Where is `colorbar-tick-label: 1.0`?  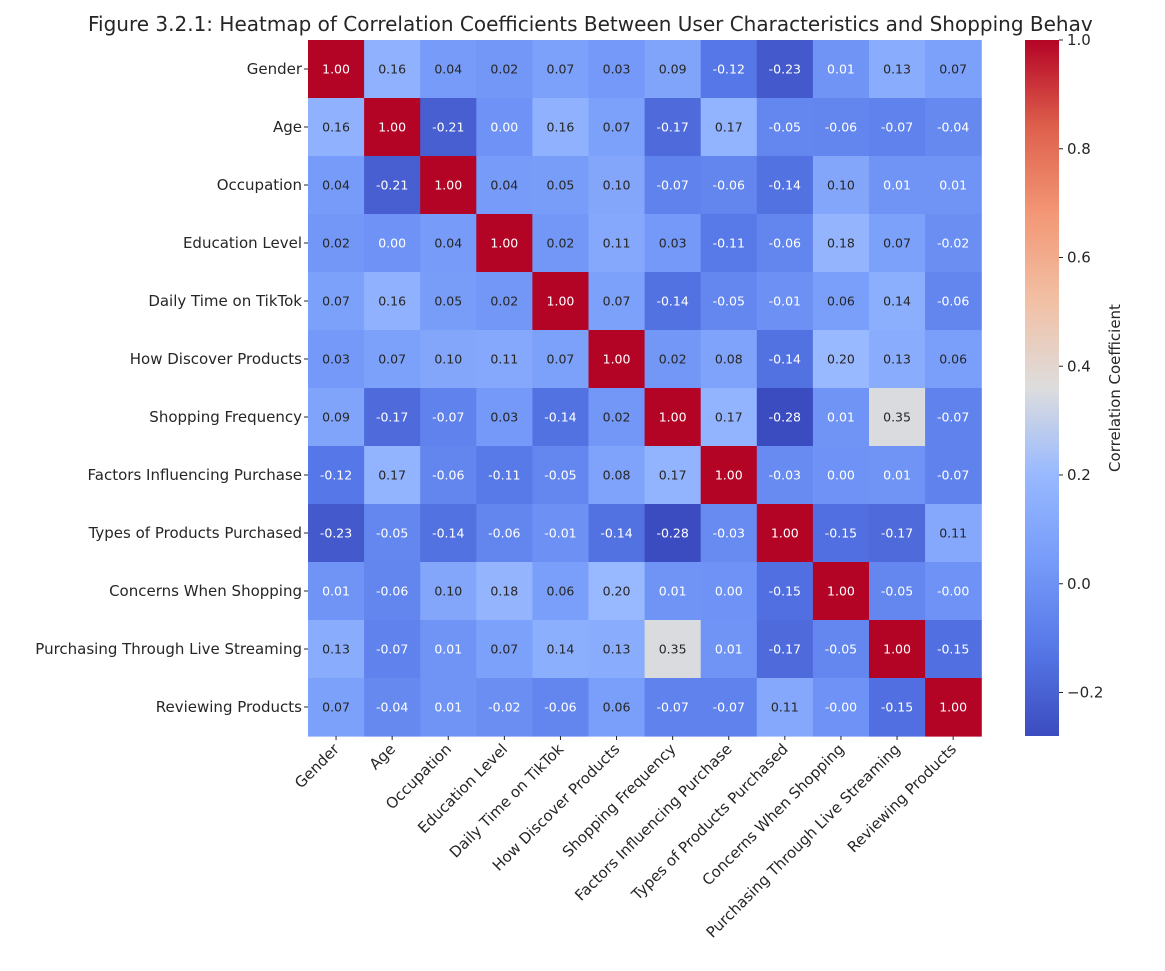
colorbar-tick-label: 1.0 is located at coordinates (1079, 40).